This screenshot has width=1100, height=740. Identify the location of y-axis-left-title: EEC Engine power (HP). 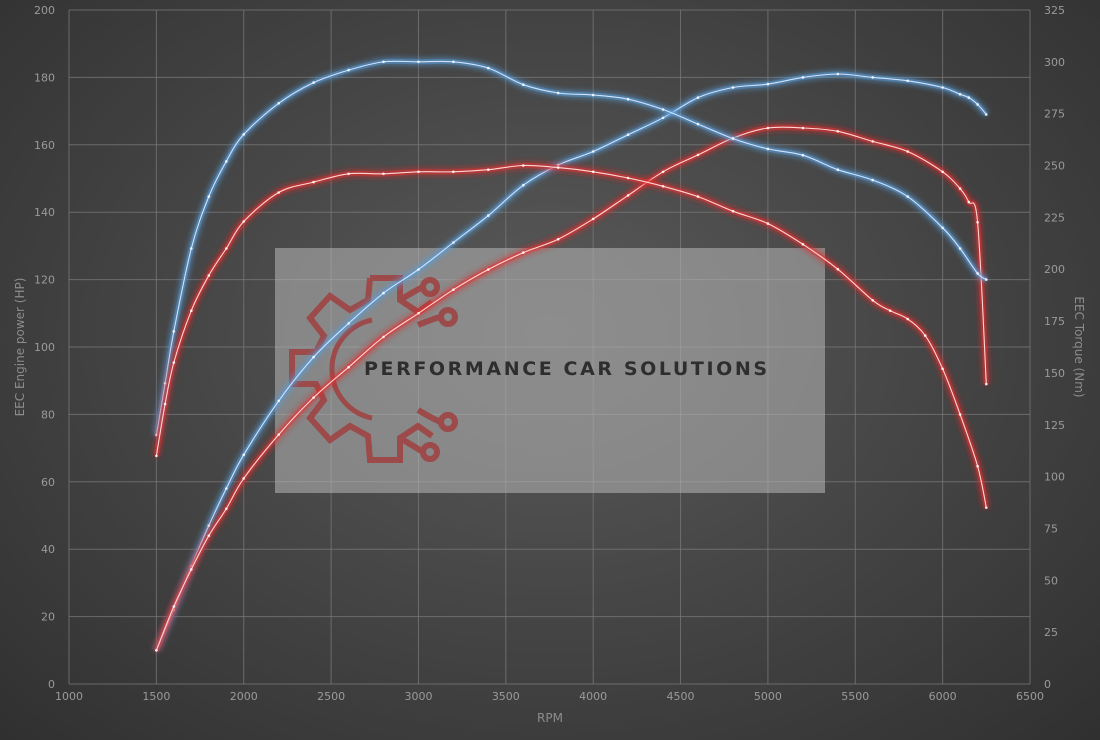
(20, 347).